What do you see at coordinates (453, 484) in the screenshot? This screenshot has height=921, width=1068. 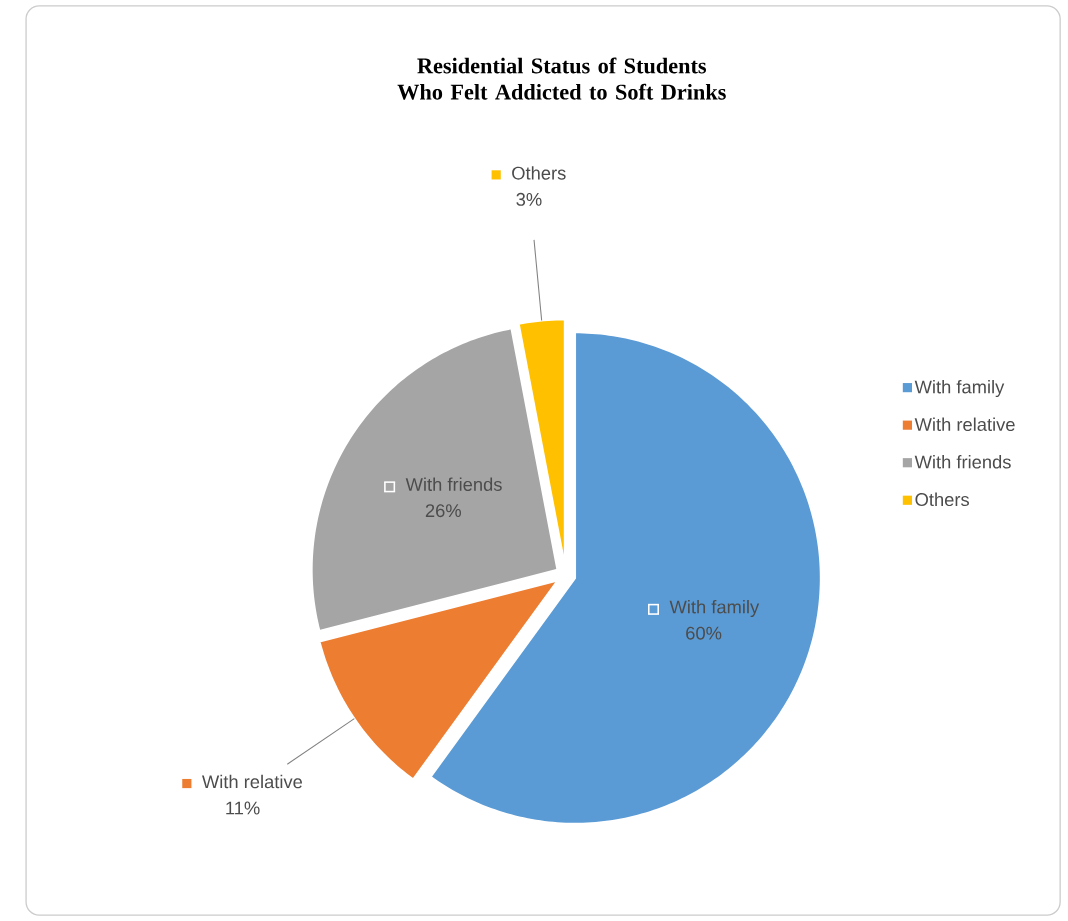 I see `slice-label: With friends` at bounding box center [453, 484].